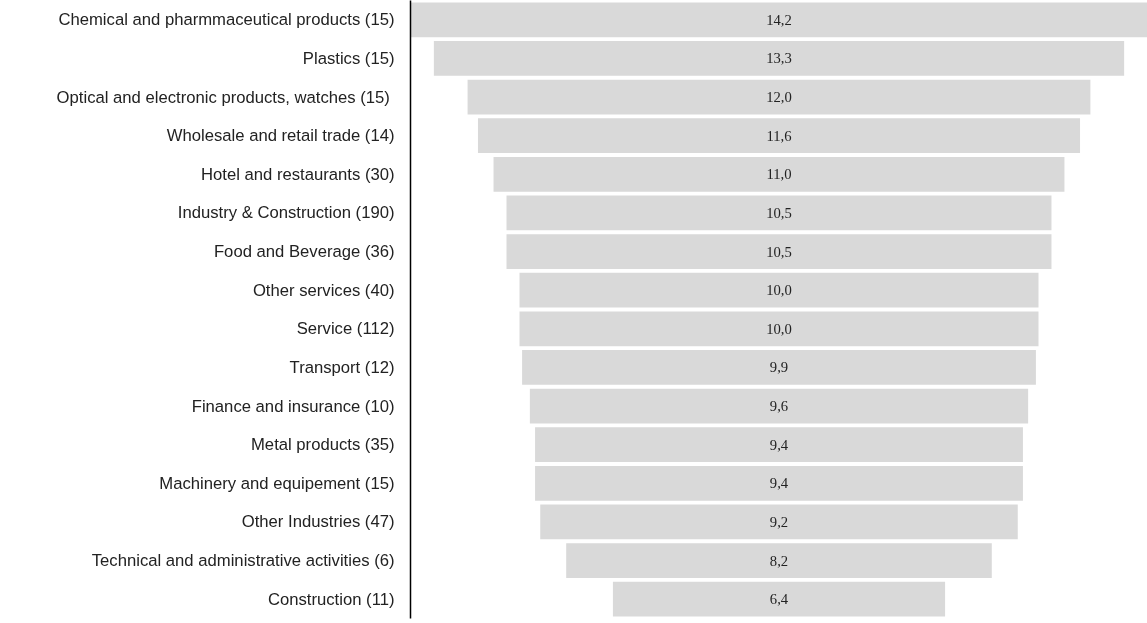 Image resolution: width=1147 pixels, height=623 pixels. What do you see at coordinates (779, 174) in the screenshot?
I see `data-label: 11,0` at bounding box center [779, 174].